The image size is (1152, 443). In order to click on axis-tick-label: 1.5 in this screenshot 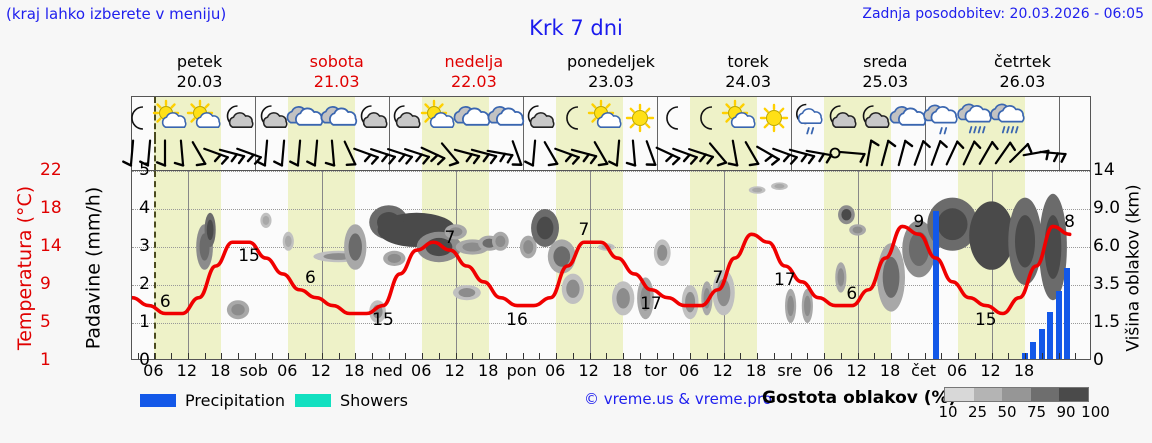, I will do `click(1107, 322)`.